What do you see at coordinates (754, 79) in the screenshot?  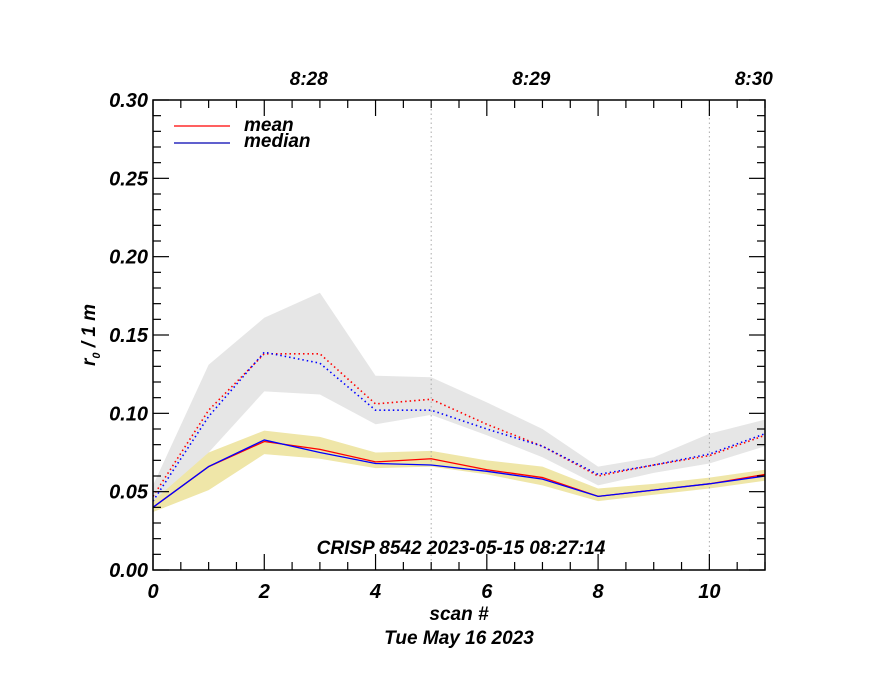 I see `top-axis-time-label: 8:30` at bounding box center [754, 79].